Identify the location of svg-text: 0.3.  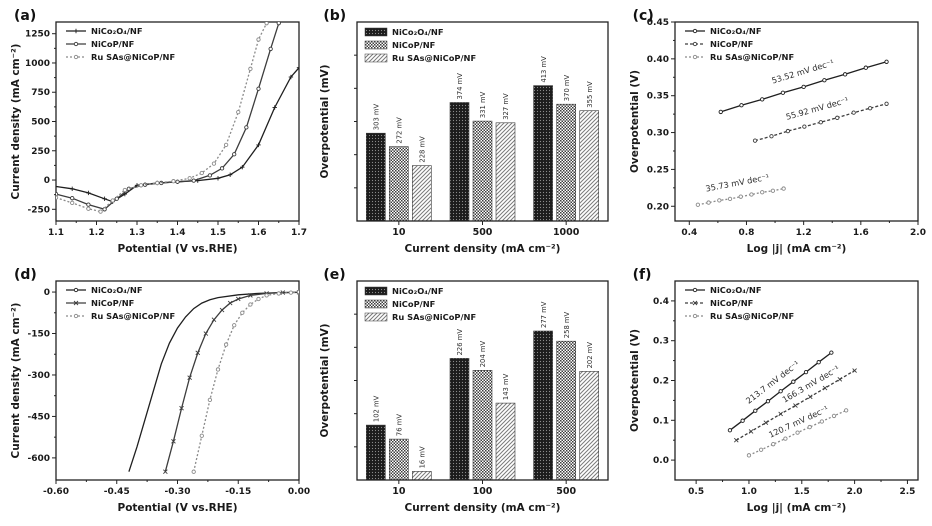
(661, 342).